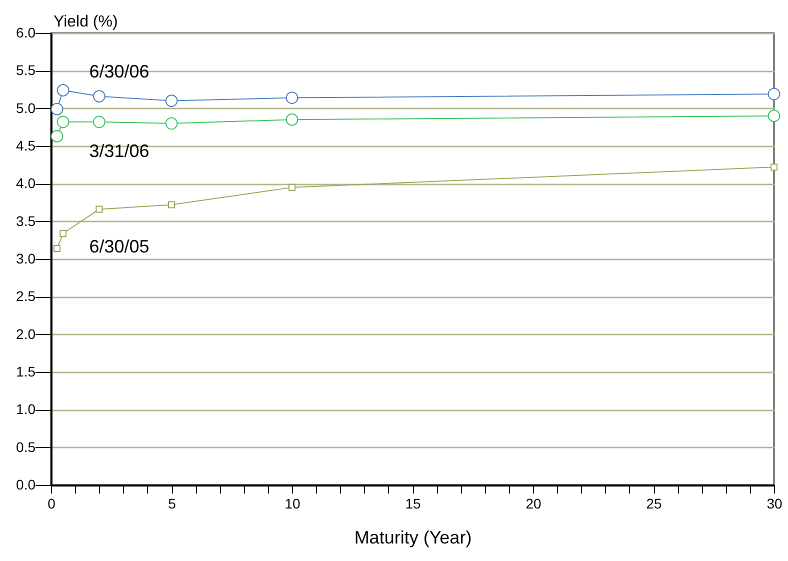 The width and height of the screenshot is (788, 561). I want to click on y-tick-label: 5.5, so click(26, 70).